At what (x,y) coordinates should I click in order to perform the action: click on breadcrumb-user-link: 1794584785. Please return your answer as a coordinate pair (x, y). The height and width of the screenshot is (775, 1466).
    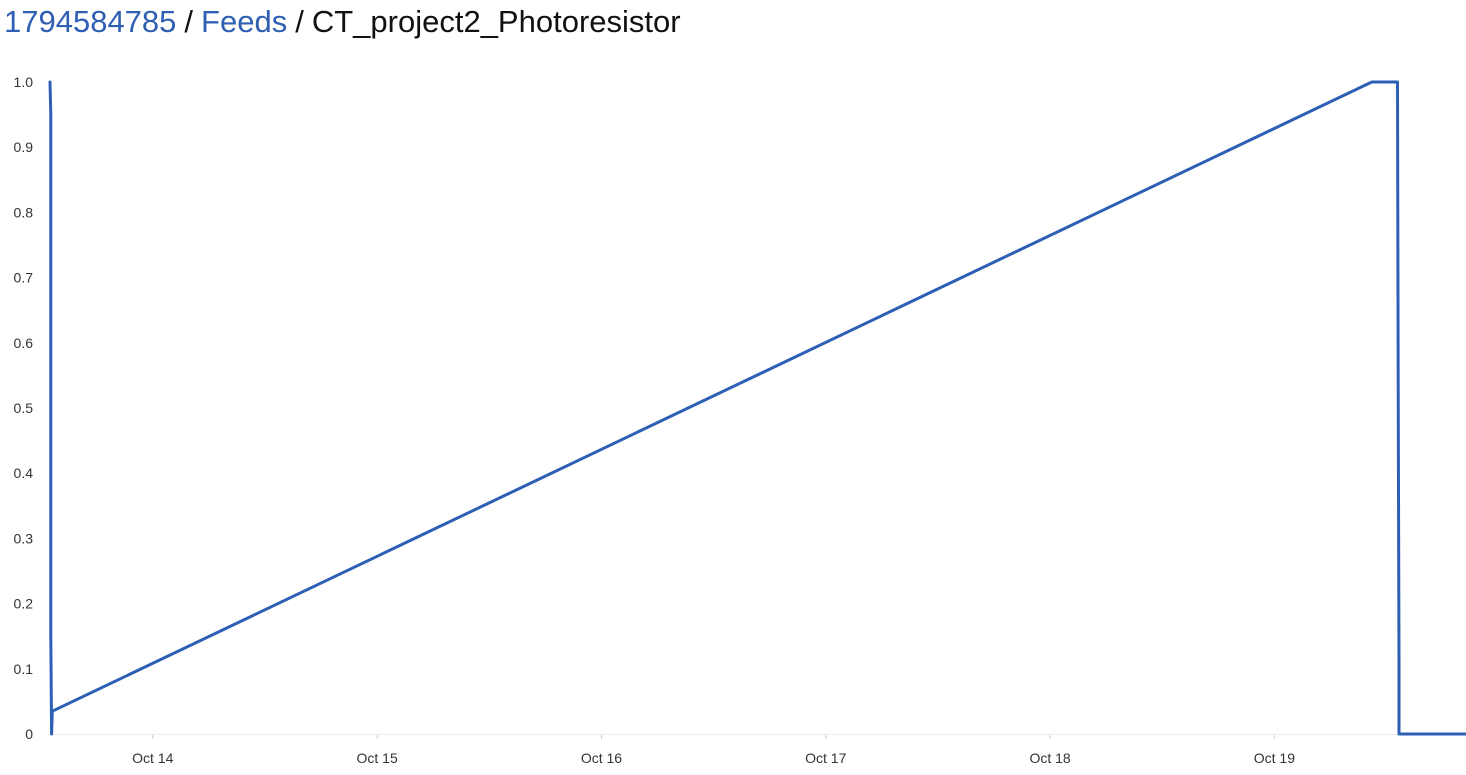
    Looking at the image, I should click on (90, 21).